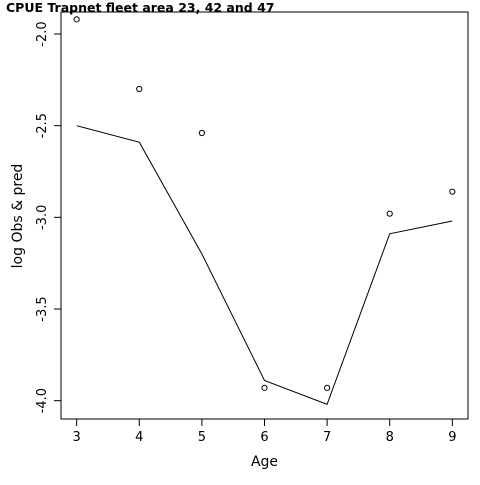 The image size is (480, 485). Describe the element at coordinates (452, 437) in the screenshot. I see `x-tick-label: 9` at that location.